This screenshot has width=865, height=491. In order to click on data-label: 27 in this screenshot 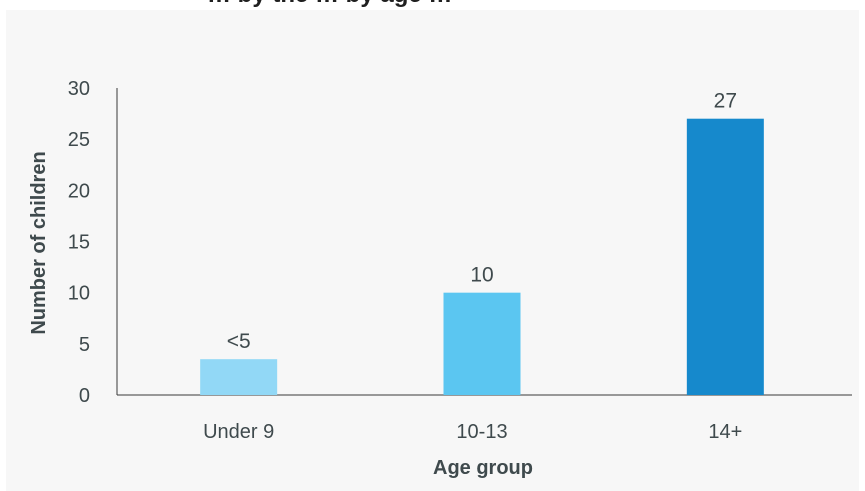, I will do `click(725, 101)`.